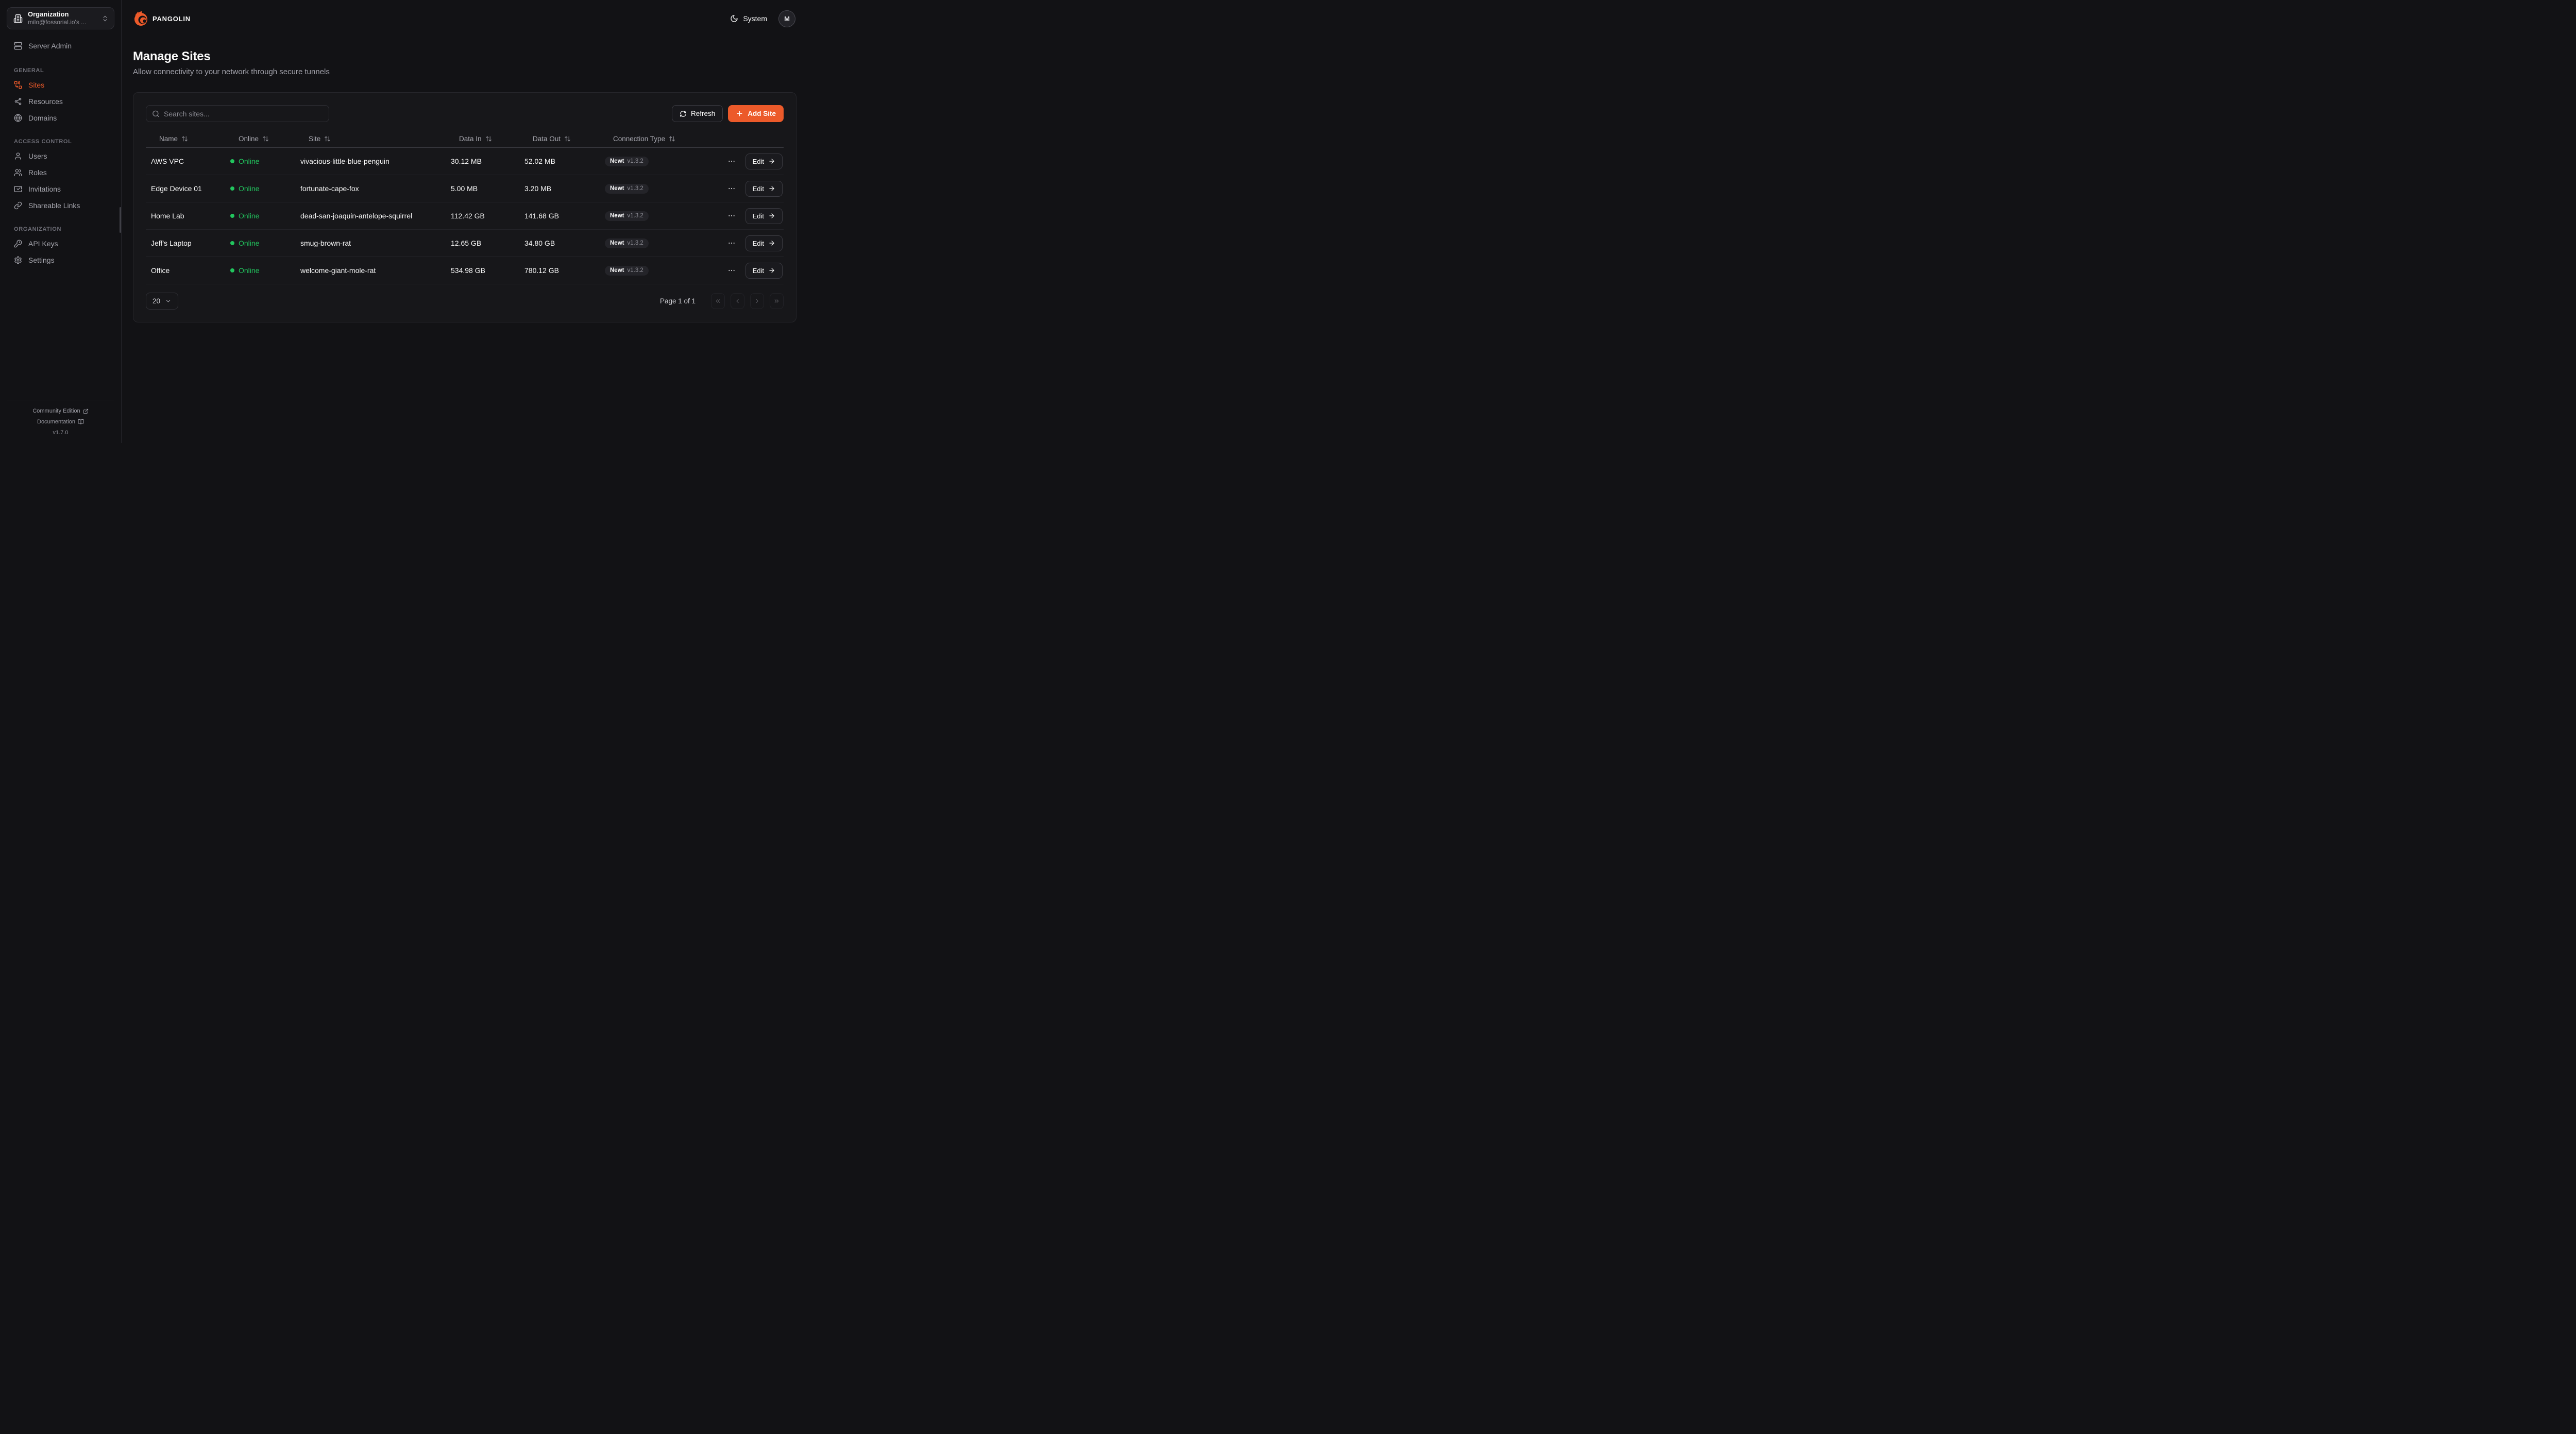 This screenshot has width=2576, height=1434. Describe the element at coordinates (748, 18) in the screenshot. I see `theme-toggle-button: System` at that location.